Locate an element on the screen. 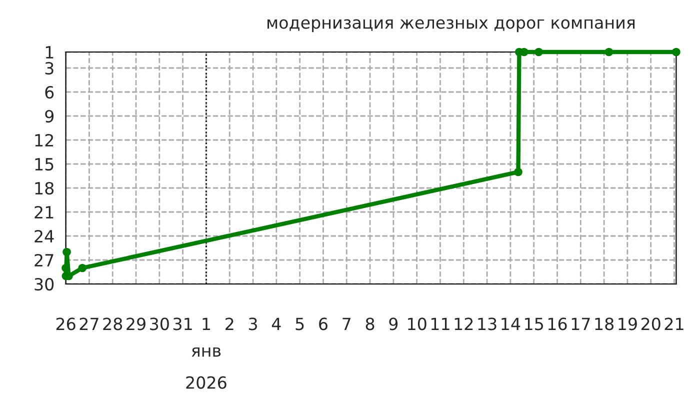 The width and height of the screenshot is (700, 400). x-tick-label: 17 is located at coordinates (581, 324).